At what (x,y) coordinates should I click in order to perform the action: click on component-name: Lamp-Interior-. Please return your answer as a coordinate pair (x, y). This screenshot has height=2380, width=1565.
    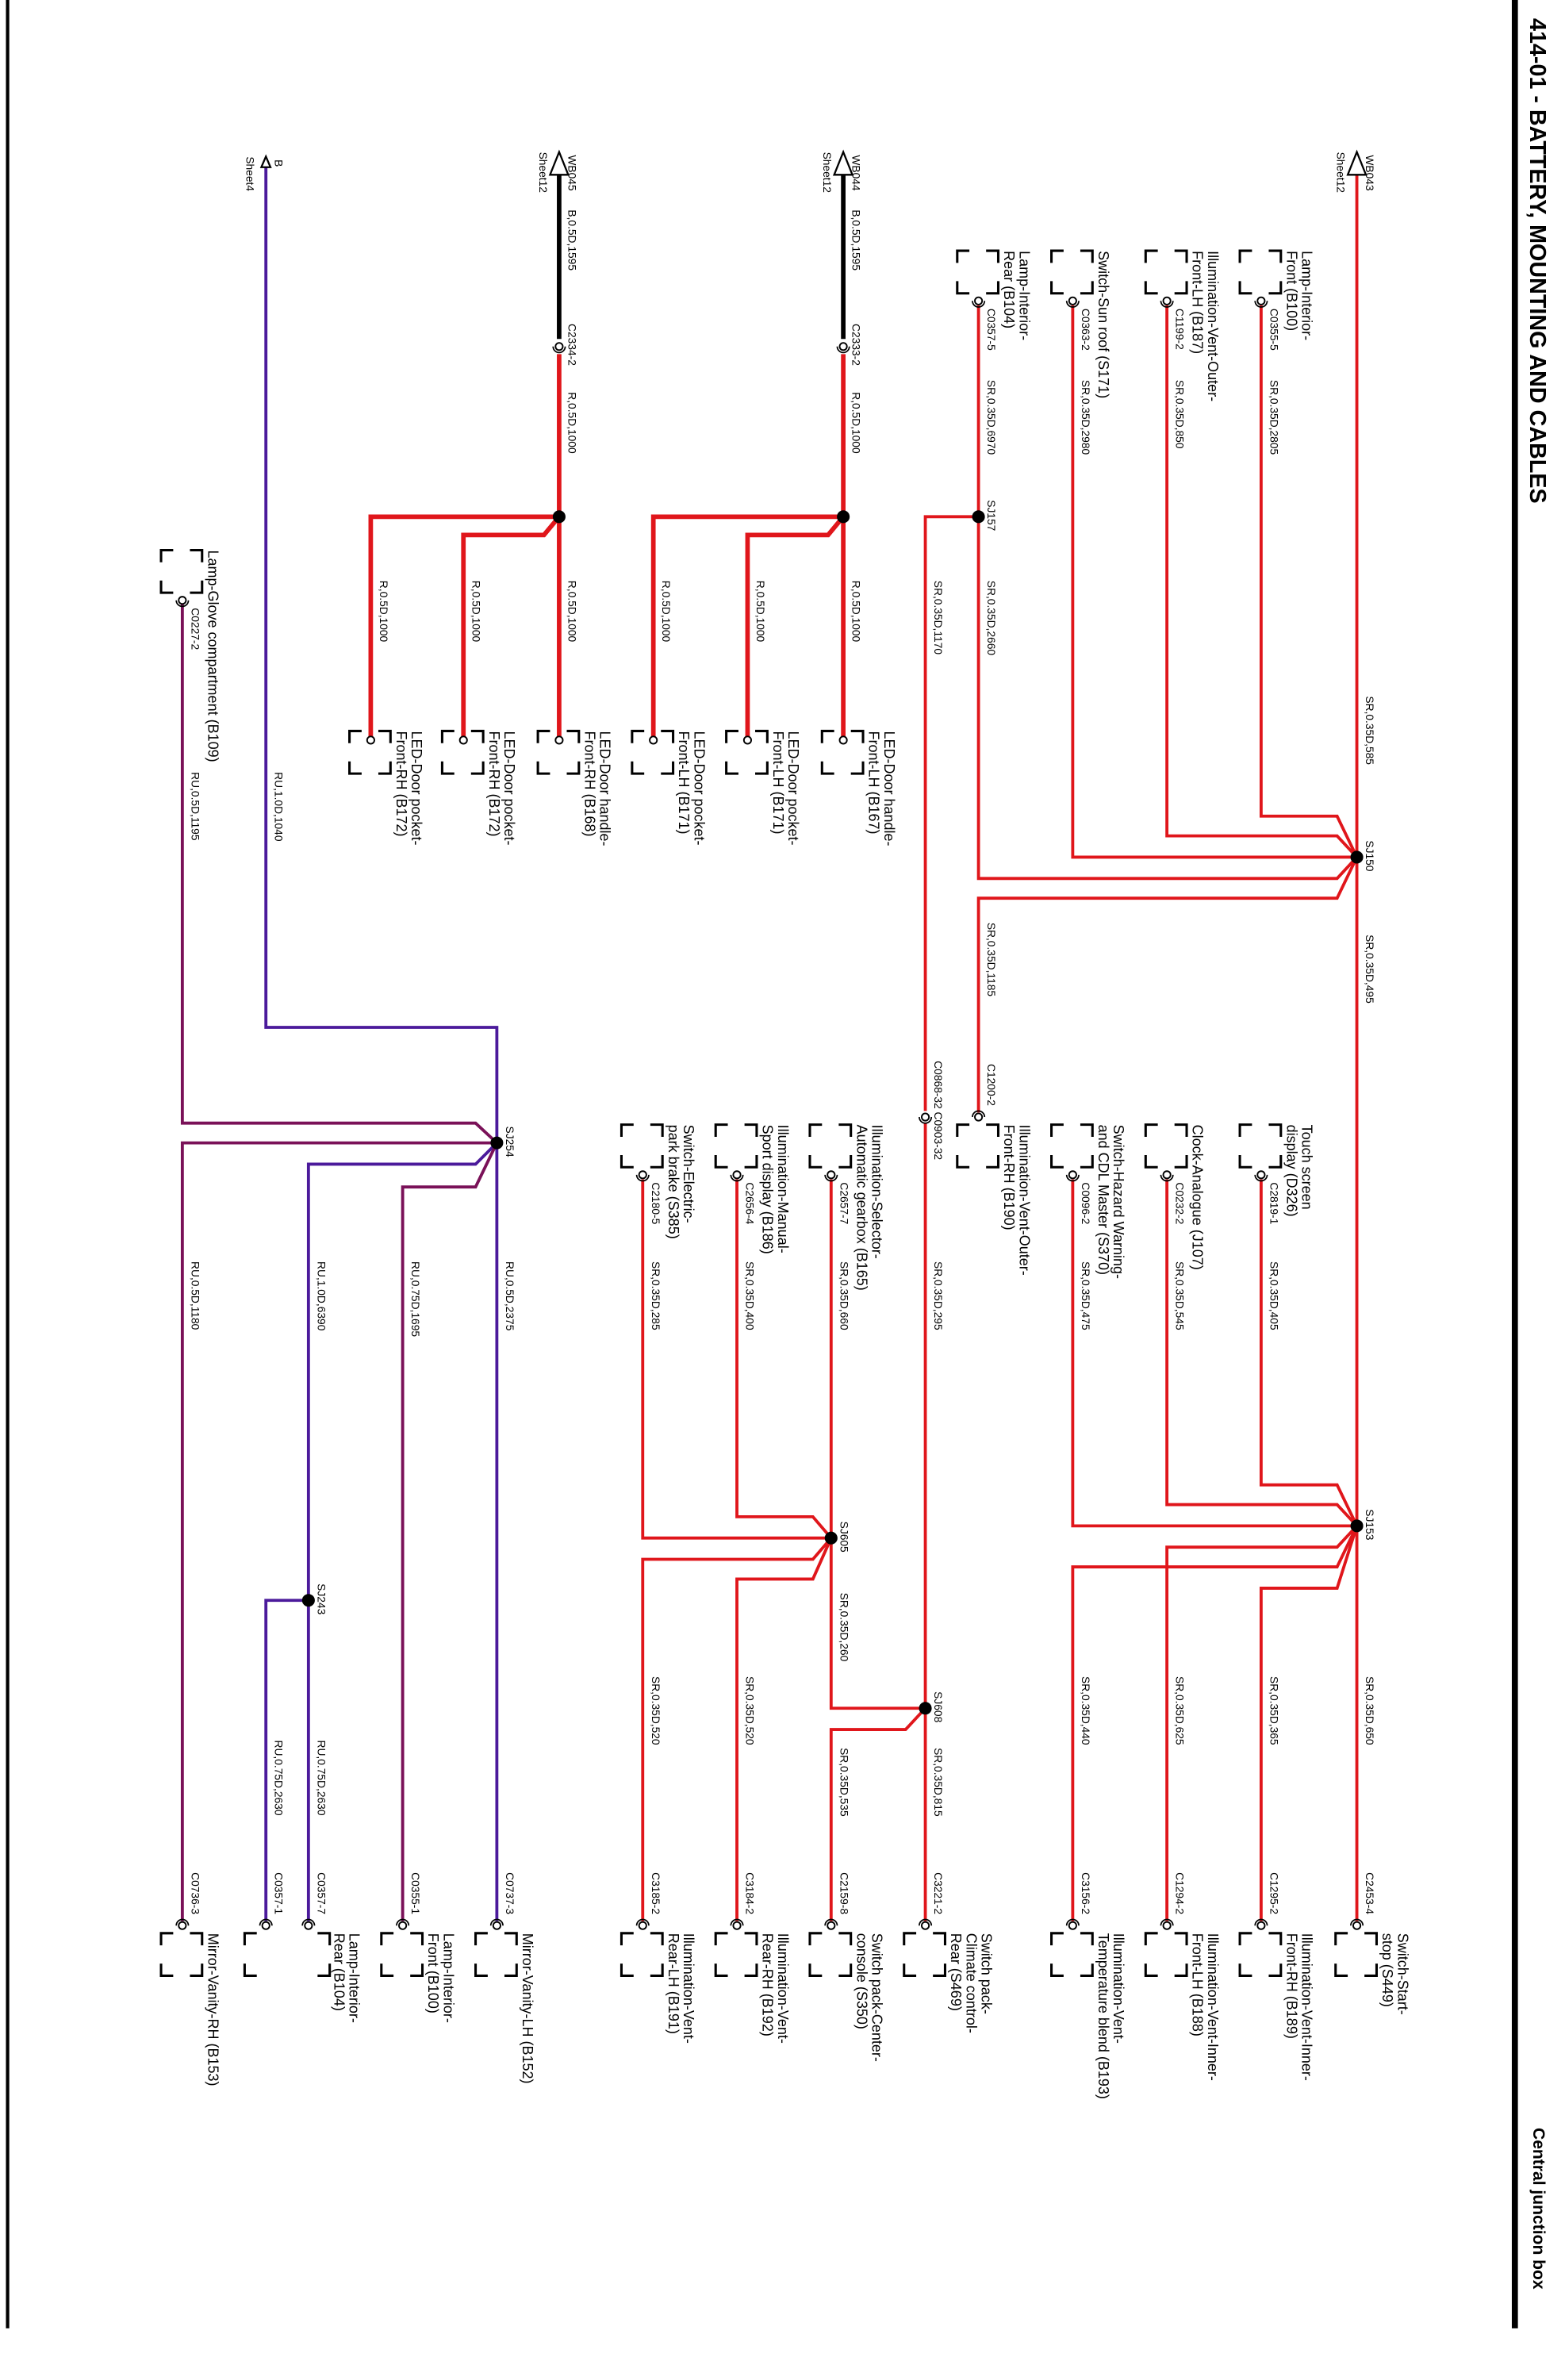
    Looking at the image, I should click on (1307, 295).